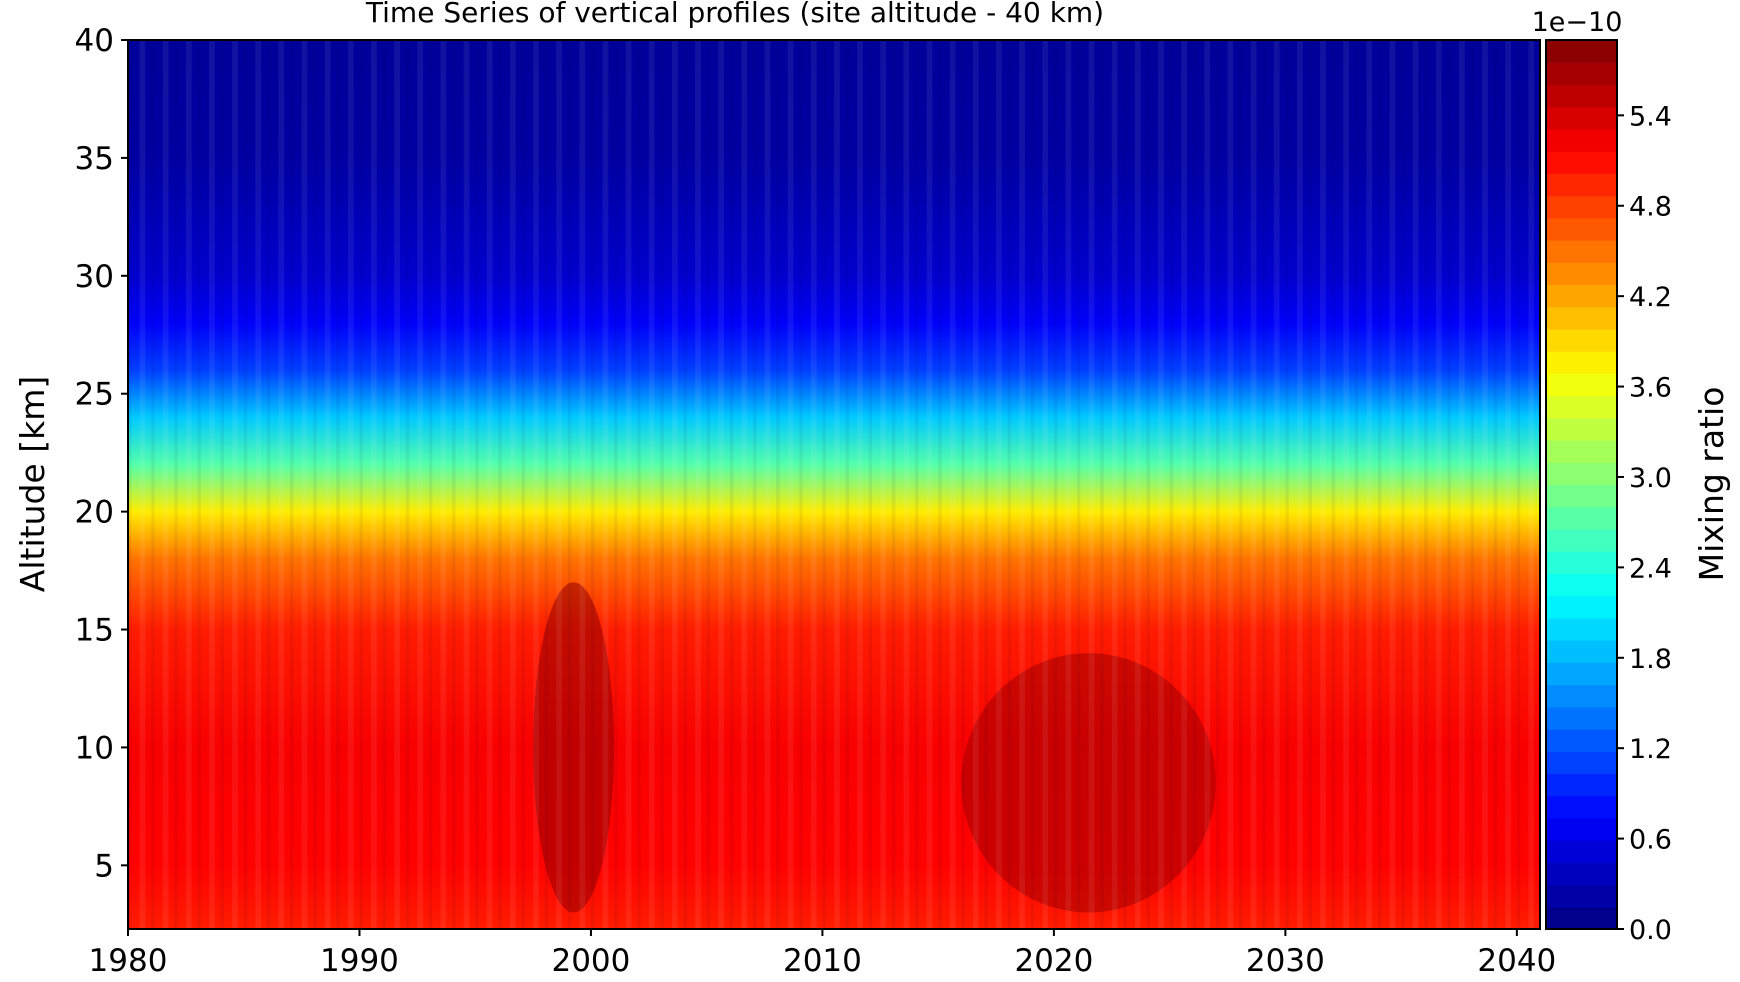 The height and width of the screenshot is (982, 1740). I want to click on y-axis-label: Altitude [km], so click(32, 484).